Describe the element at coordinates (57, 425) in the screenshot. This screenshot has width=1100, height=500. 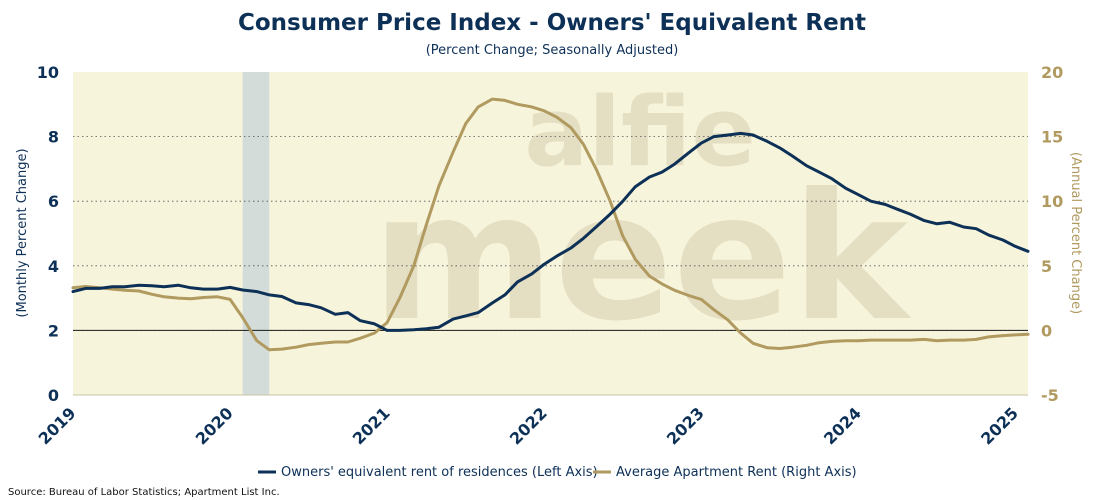
I see `x-tick-label: 2019` at that location.